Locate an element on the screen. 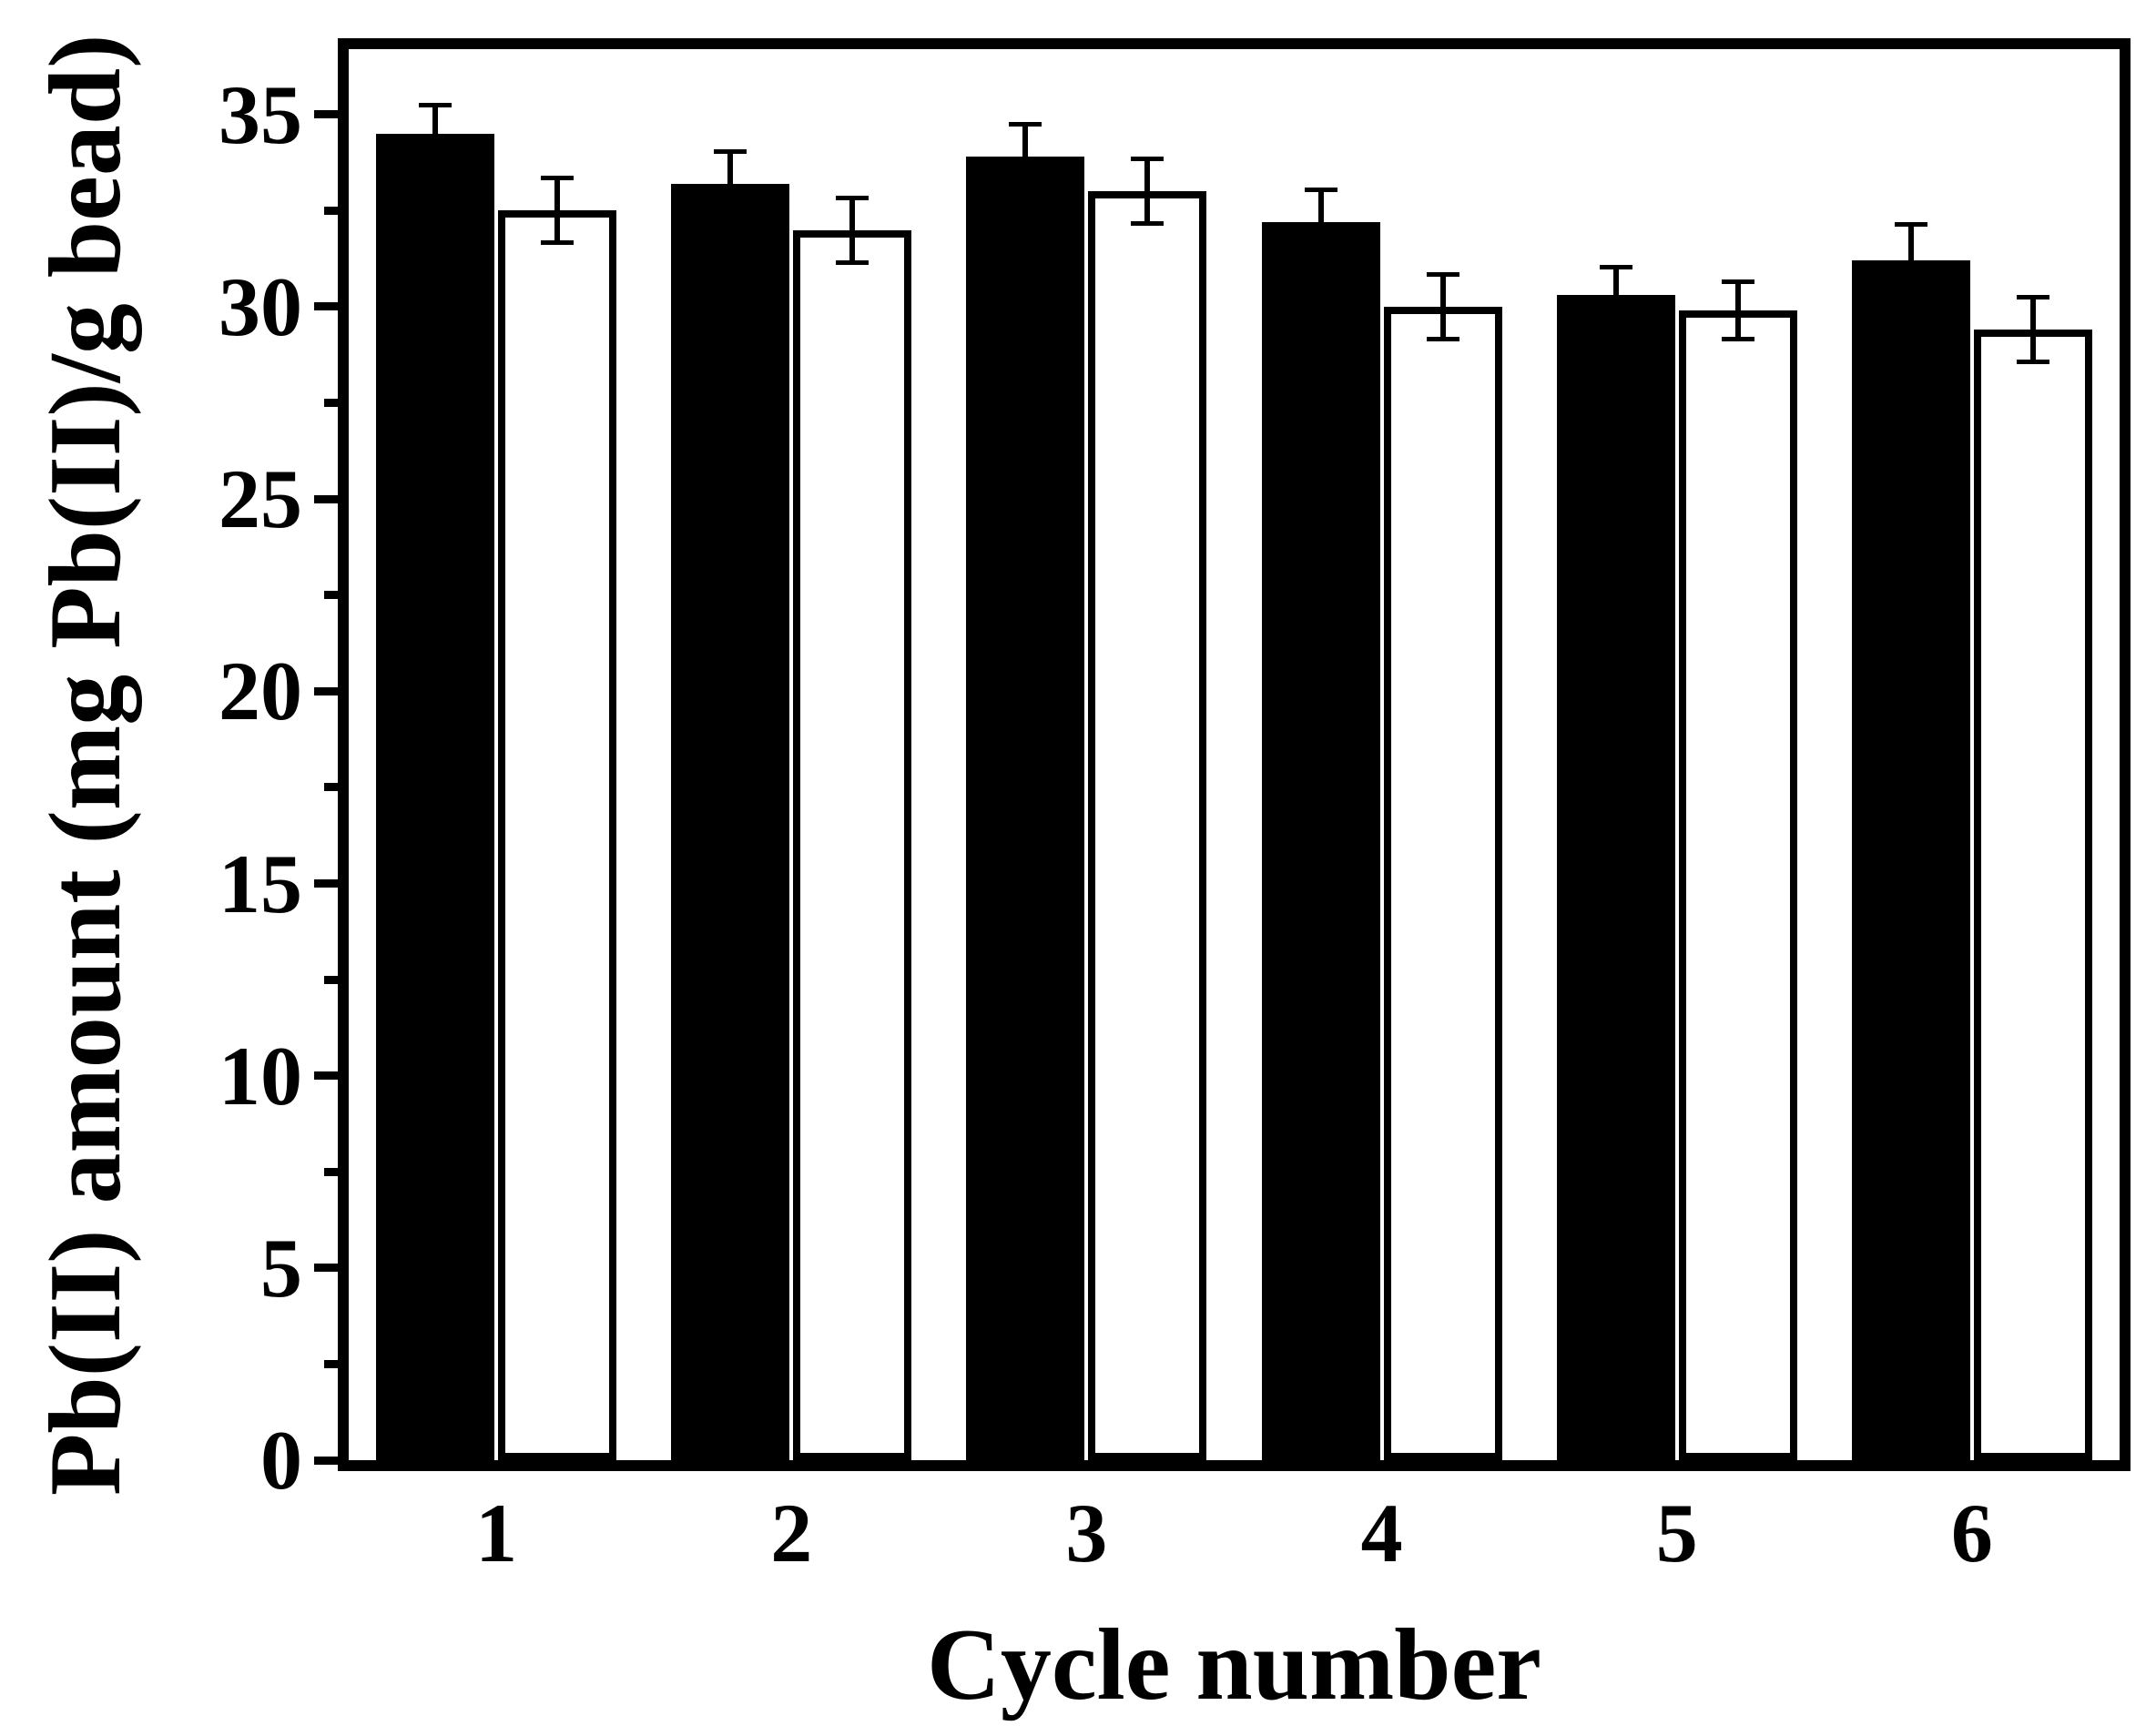 The width and height of the screenshot is (2156, 1736). bar-black-filled-bars-cycle2 is located at coordinates (731, 822).